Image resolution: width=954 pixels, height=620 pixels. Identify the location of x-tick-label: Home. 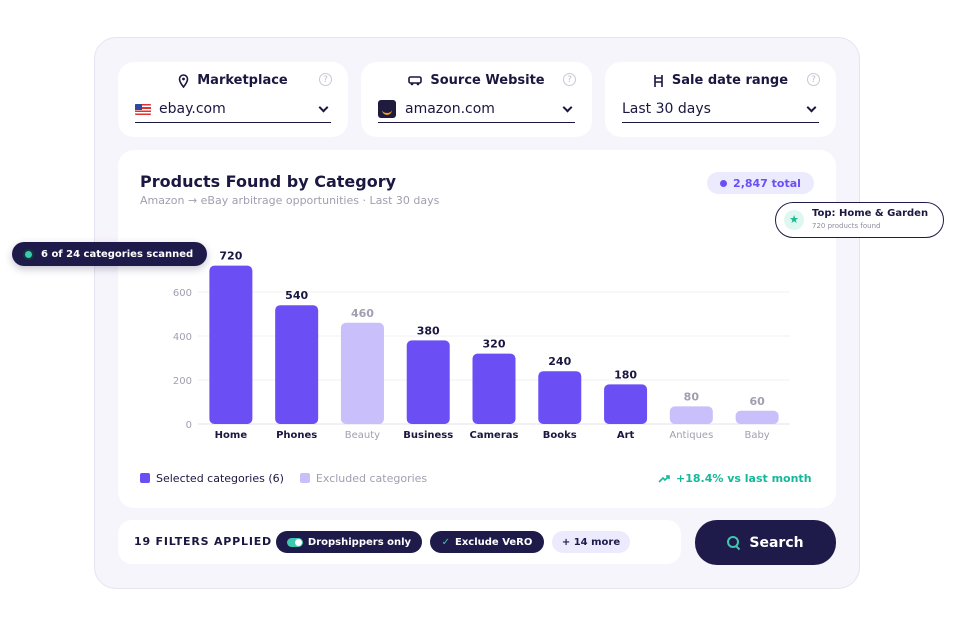
(231, 435).